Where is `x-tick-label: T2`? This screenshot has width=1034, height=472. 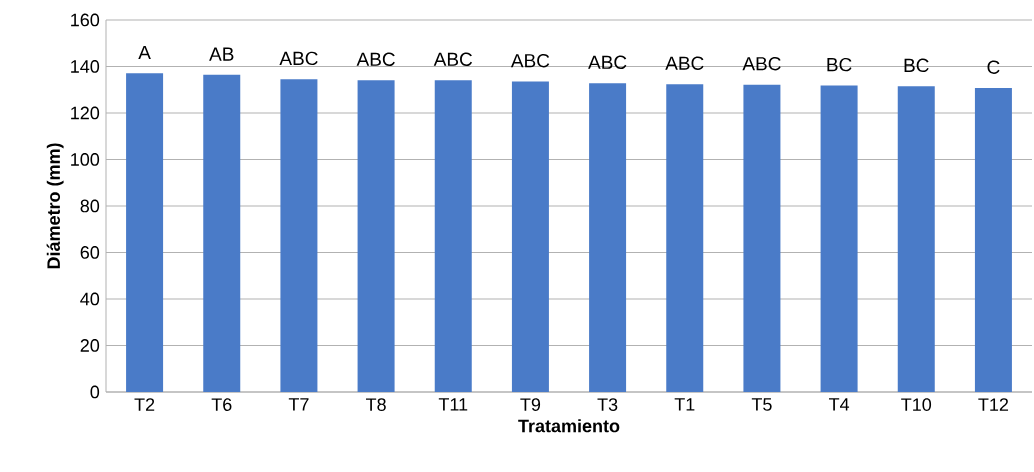 x-tick-label: T2 is located at coordinates (144, 404).